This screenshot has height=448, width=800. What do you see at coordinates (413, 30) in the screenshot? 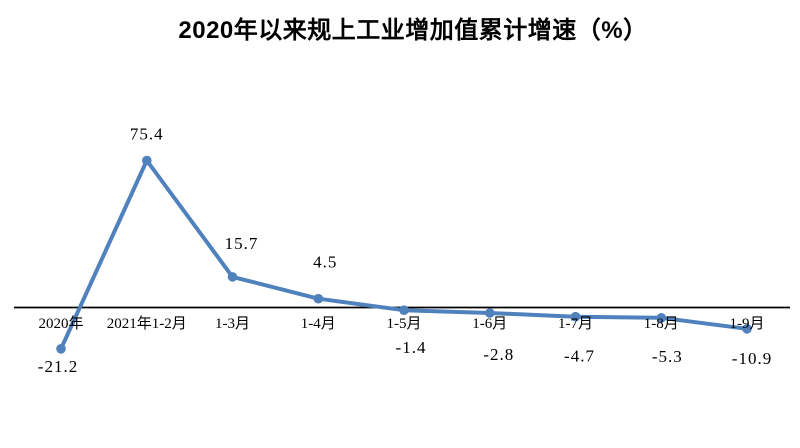
I see `chart-title: 2020年以来规上工业增加值累计增速（%）` at bounding box center [413, 30].